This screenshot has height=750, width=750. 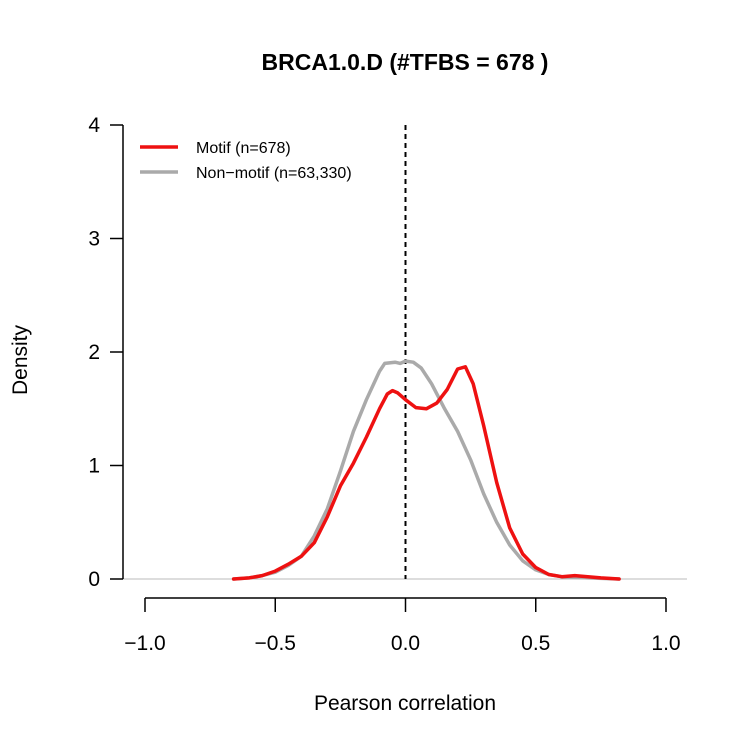 I want to click on x-tick-label: 0.0, so click(x=405, y=643).